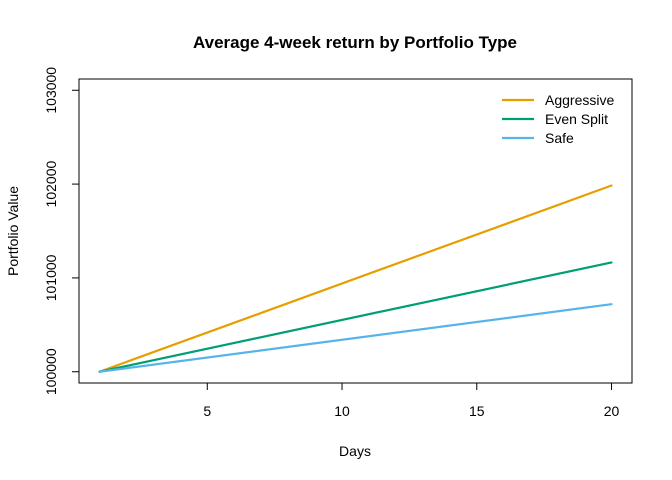  I want to click on x-axis: 5 10 15 20, so click(411, 401).